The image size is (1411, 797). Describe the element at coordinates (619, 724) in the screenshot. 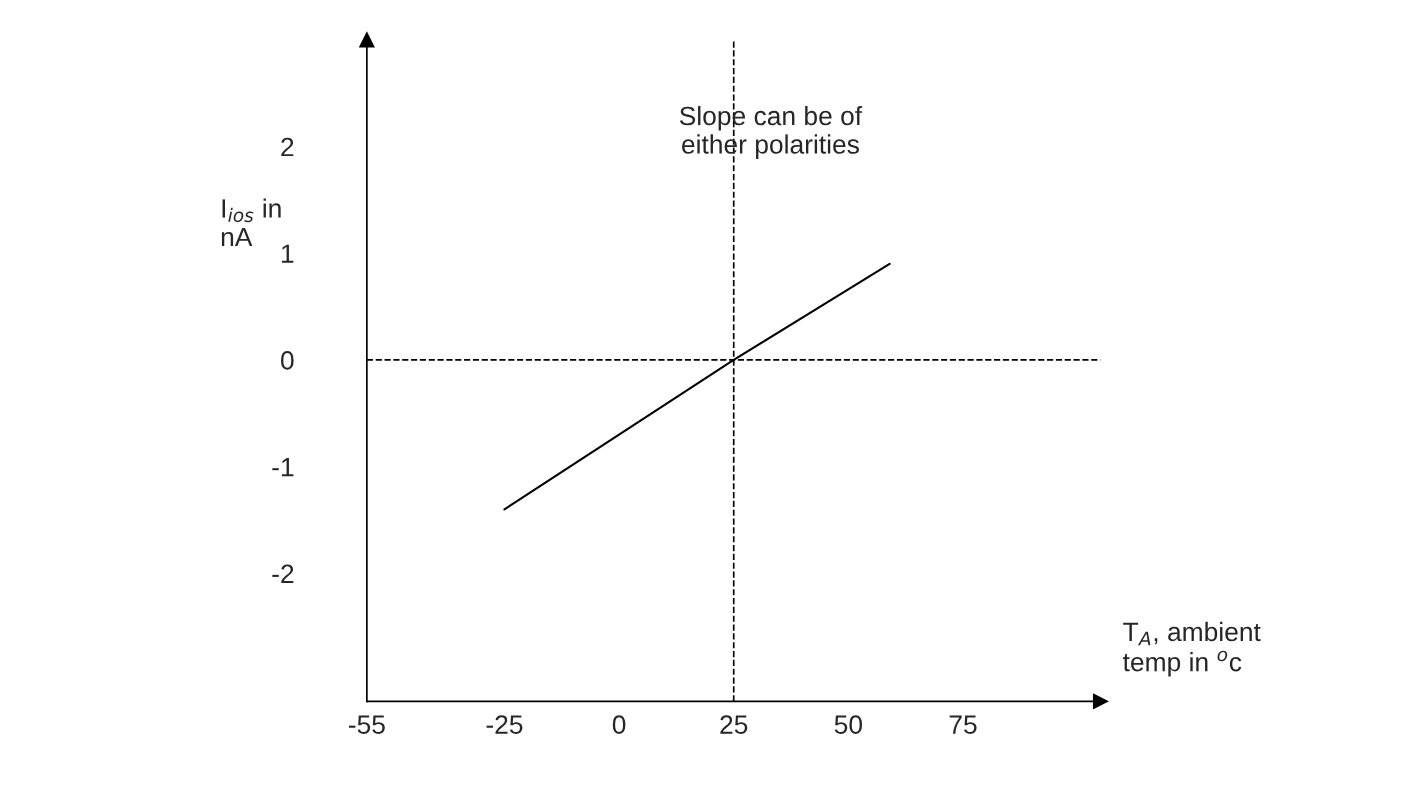

I see `x-tick-label: 0` at that location.